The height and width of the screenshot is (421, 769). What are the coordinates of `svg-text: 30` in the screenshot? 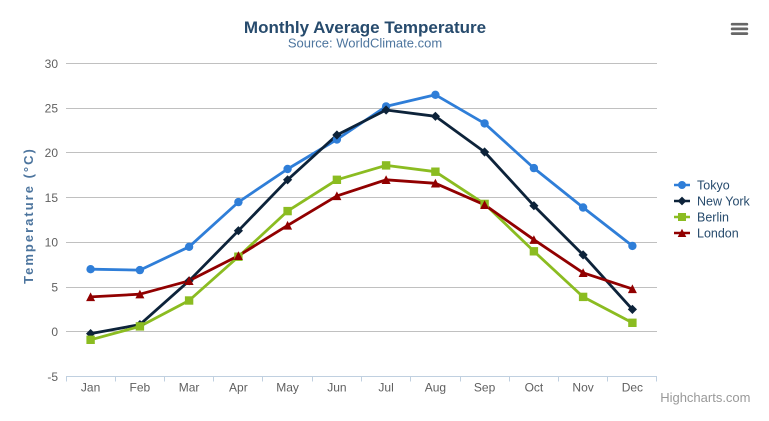 It's located at (52, 64).